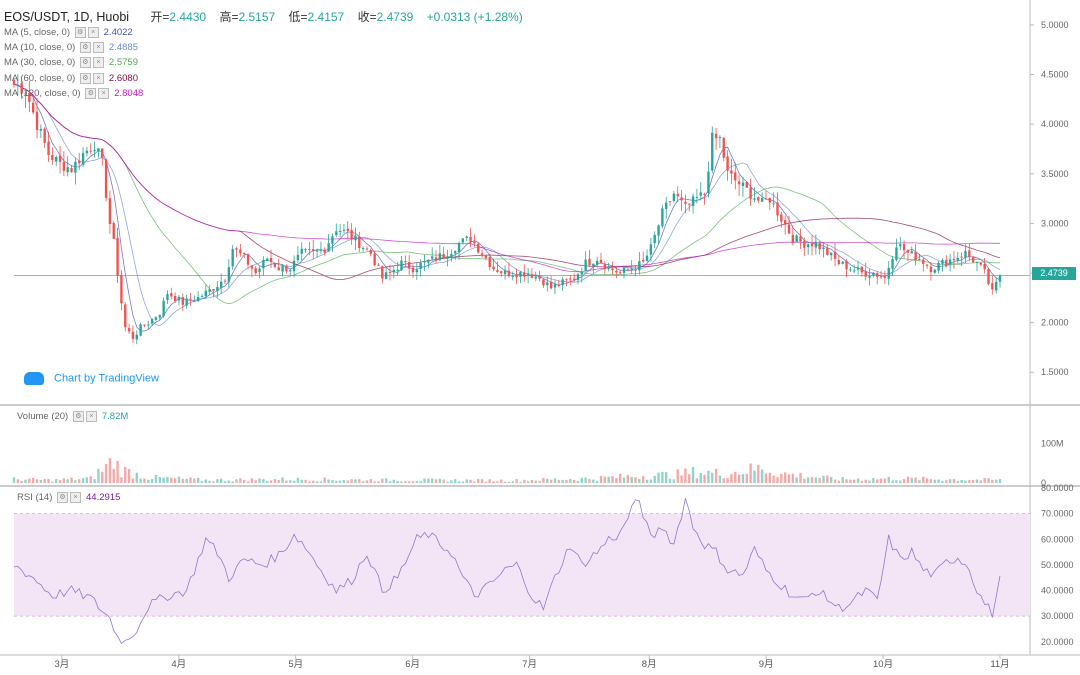 The height and width of the screenshot is (675, 1080). What do you see at coordinates (71, 47) in the screenshot?
I see `indicator-ma10: MA (10, close, 0) ⚙ × 2.4885` at bounding box center [71, 47].